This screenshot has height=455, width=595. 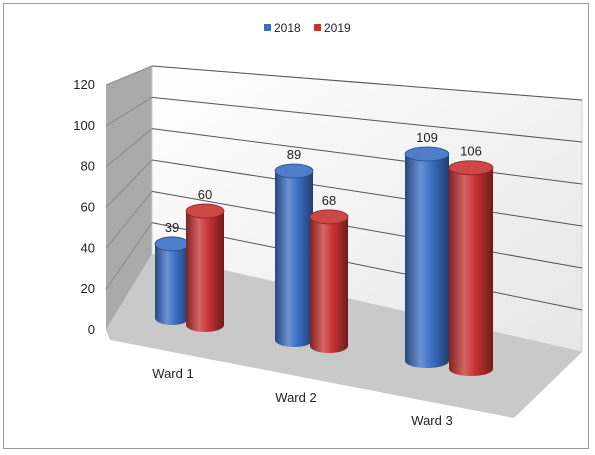 What do you see at coordinates (91, 329) in the screenshot?
I see `y-tick-label: 0` at bounding box center [91, 329].